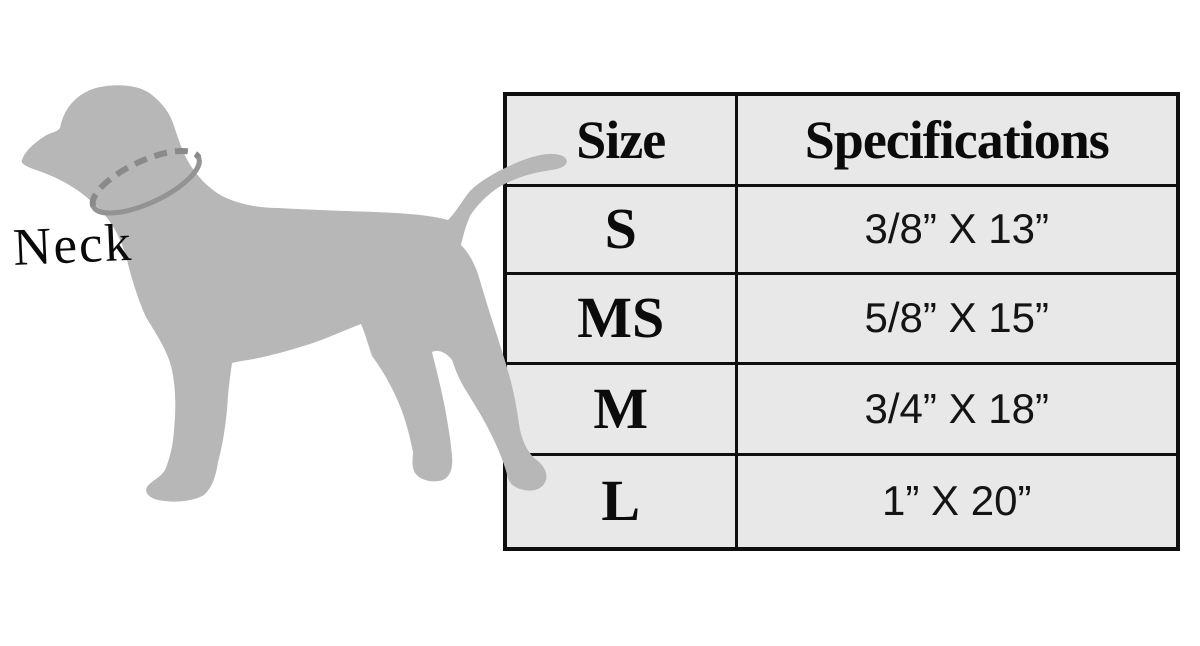 The height and width of the screenshot is (646, 1200). I want to click on column-header-specifications: Specifications, so click(957, 139).